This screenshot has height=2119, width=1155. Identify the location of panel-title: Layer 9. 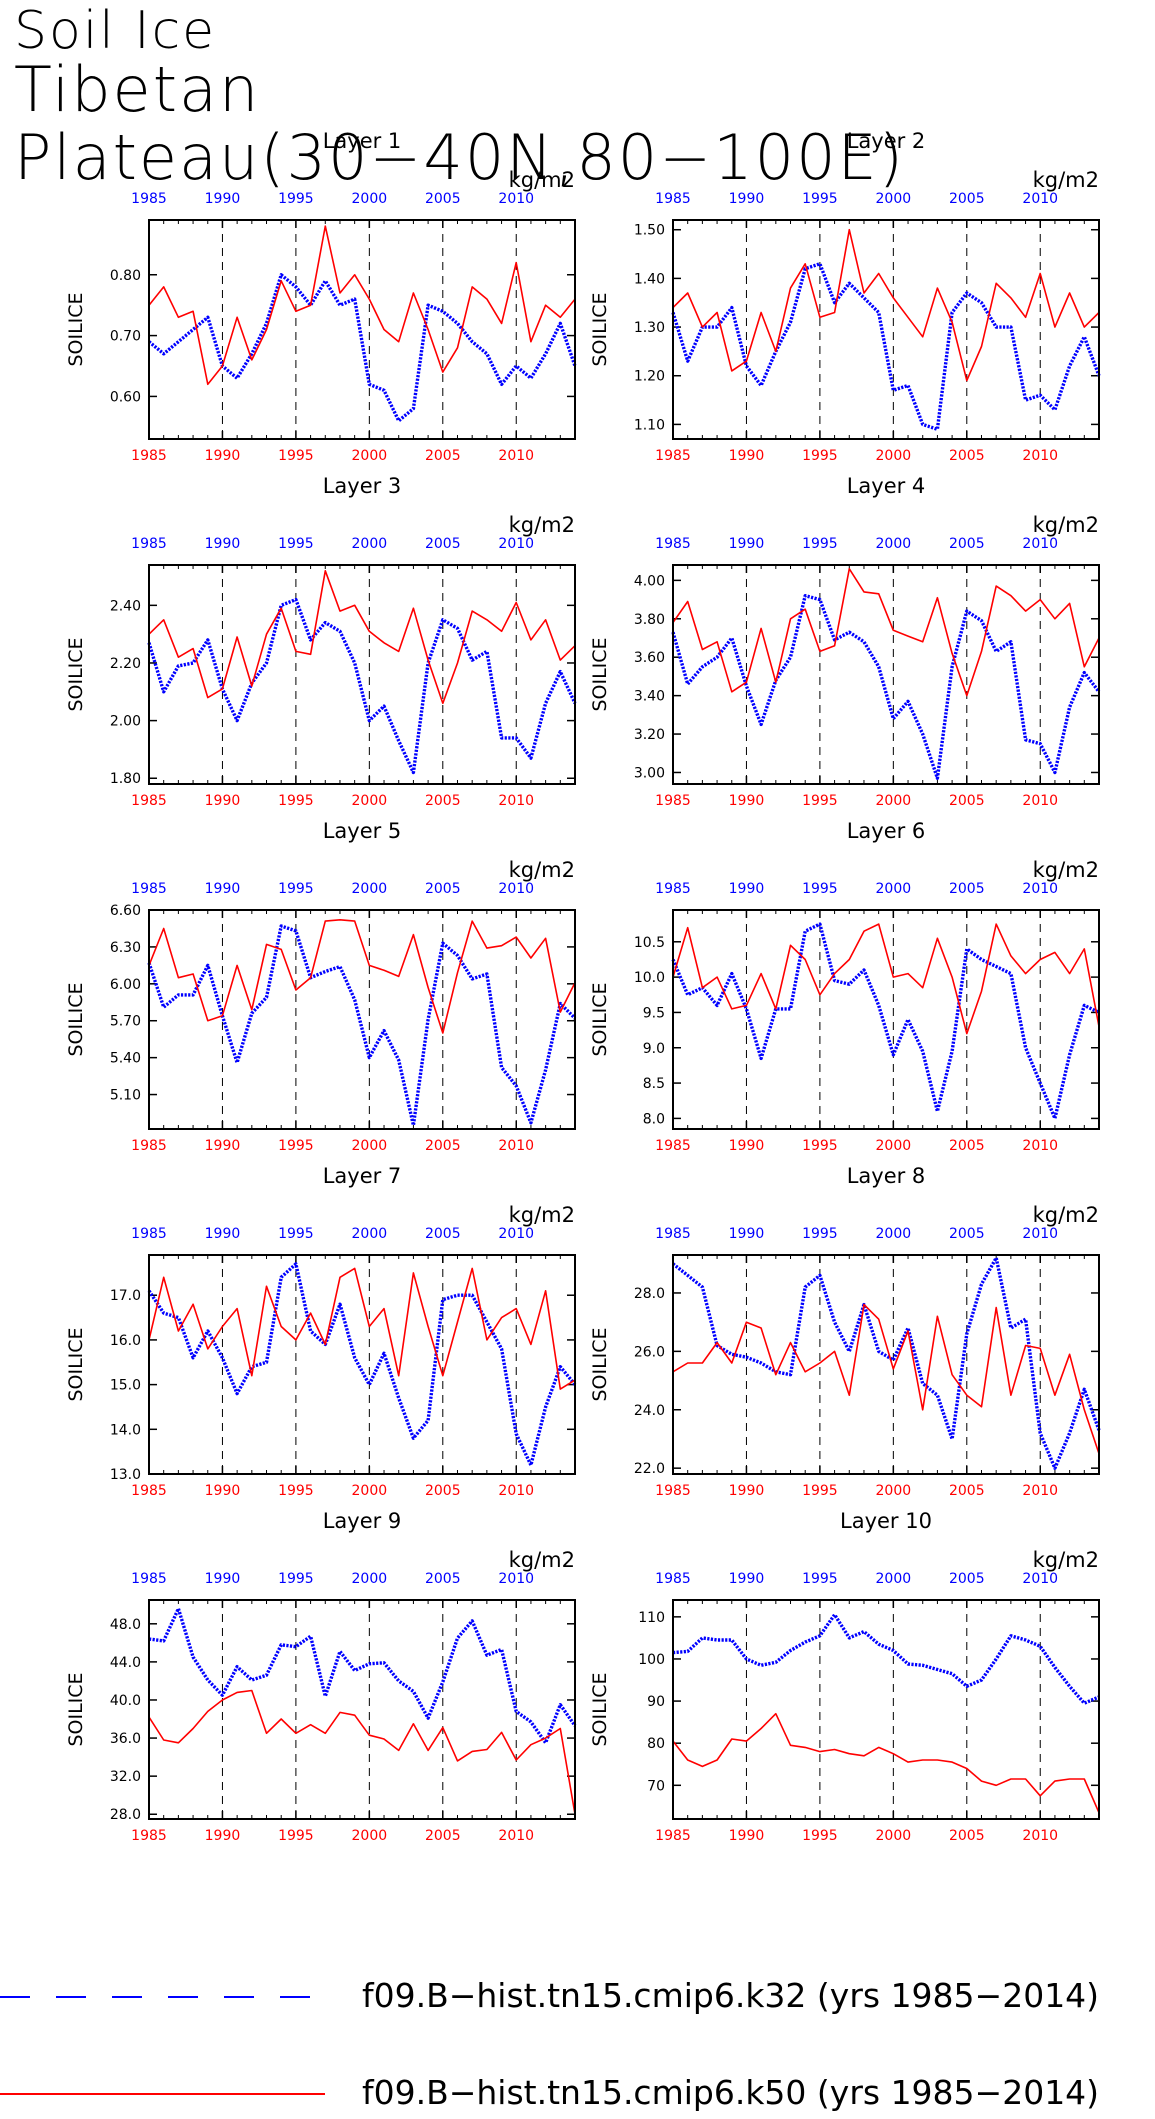
(362, 1521).